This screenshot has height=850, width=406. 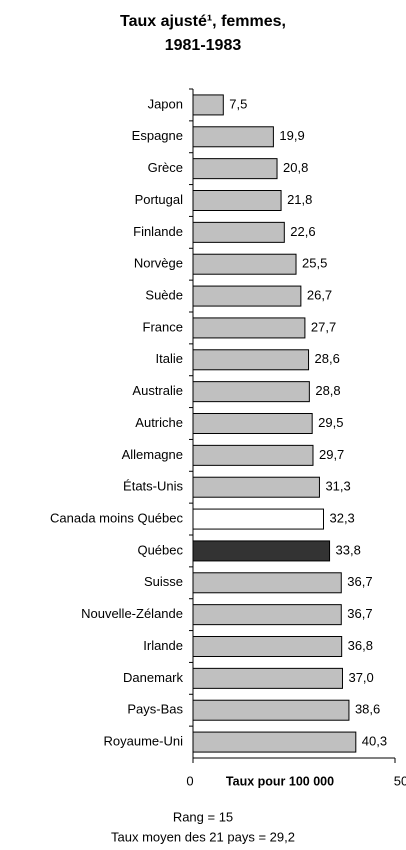 What do you see at coordinates (153, 486) in the screenshot?
I see `y-tick-label: États-Unis` at bounding box center [153, 486].